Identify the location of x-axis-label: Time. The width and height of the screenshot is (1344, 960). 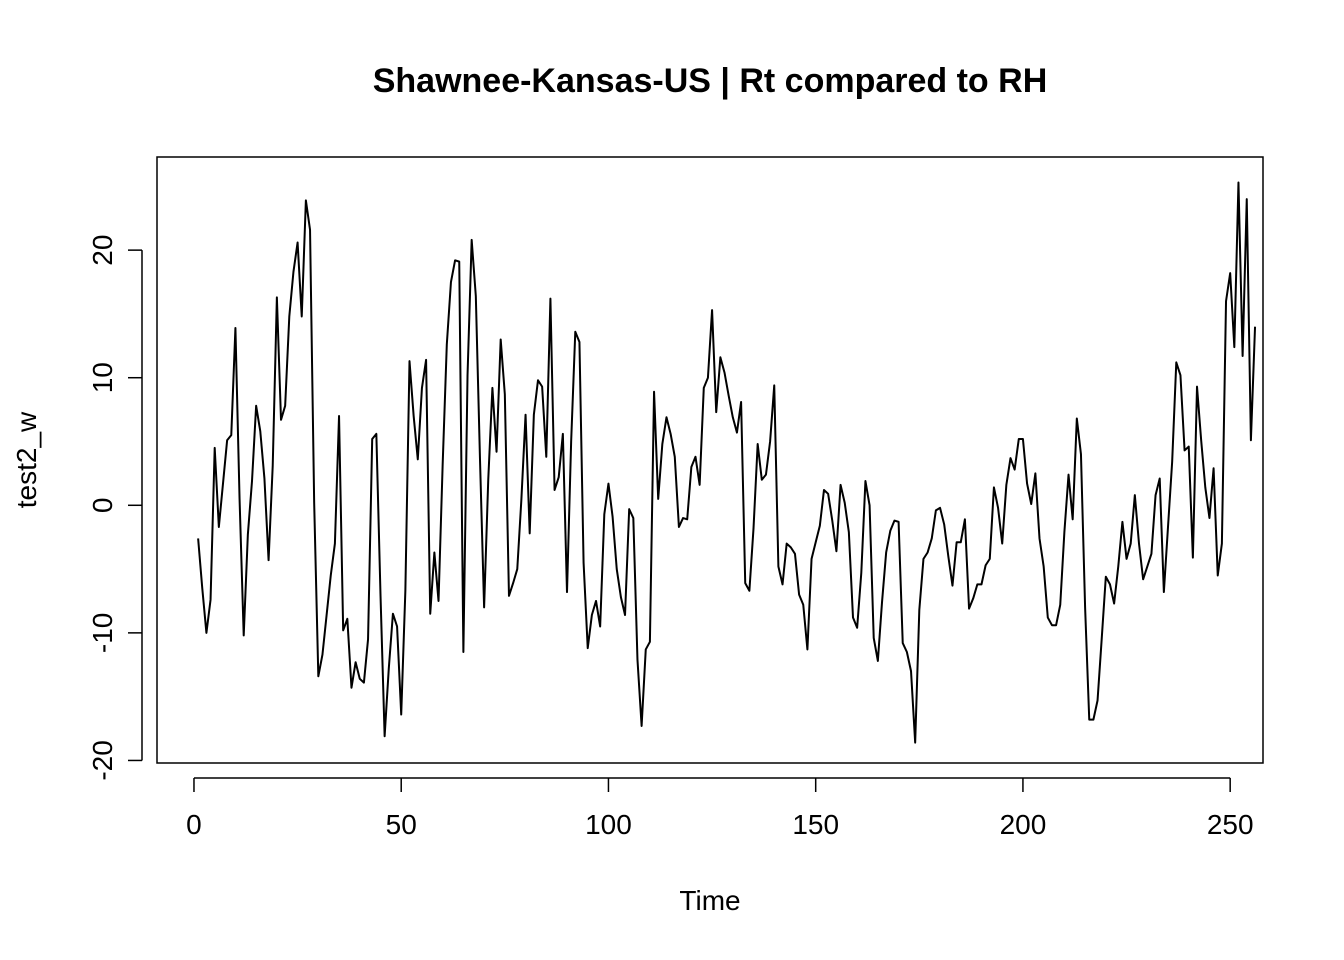
(709, 900).